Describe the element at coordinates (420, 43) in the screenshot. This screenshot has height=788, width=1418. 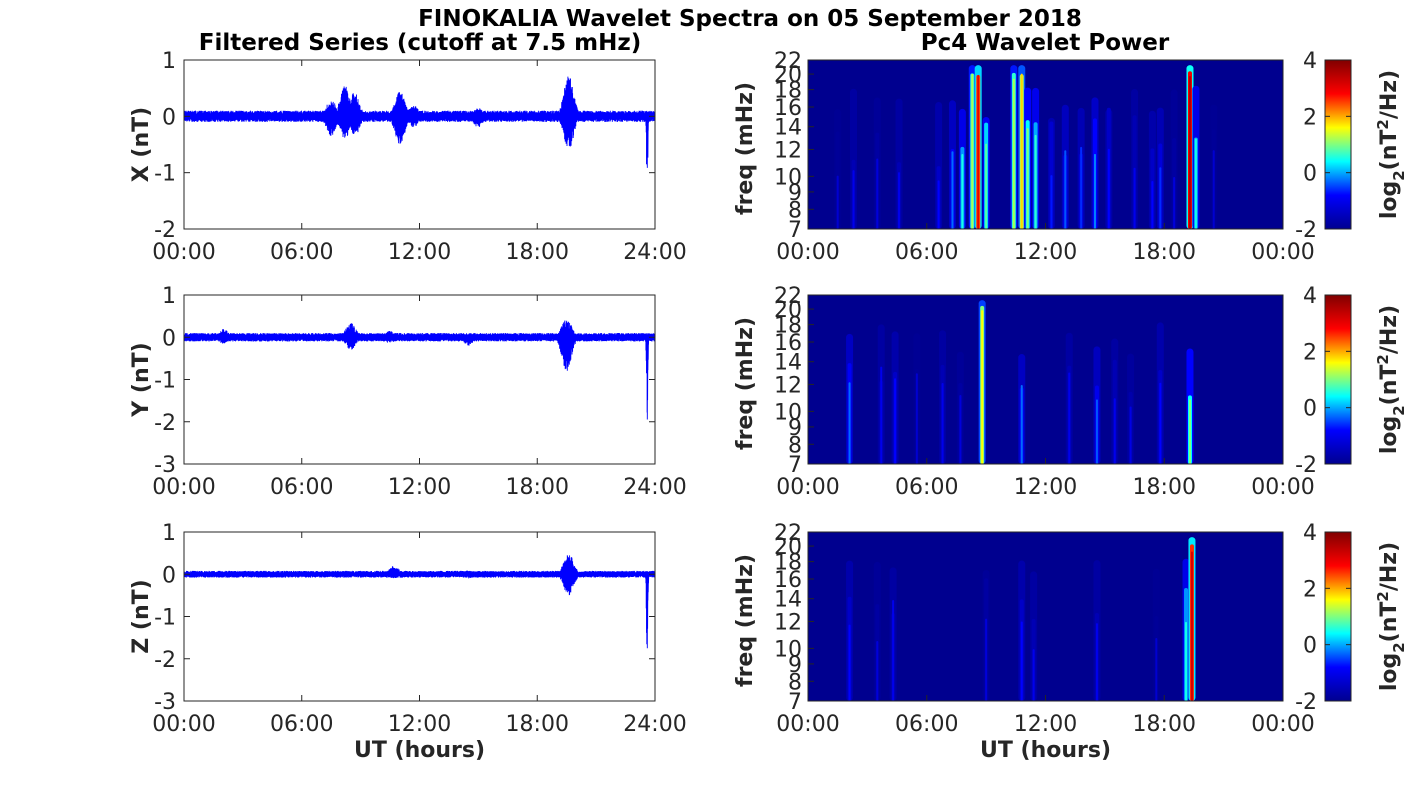
I see `left-column-title: Filtered Series (cutoff at 7.5 mHz)` at that location.